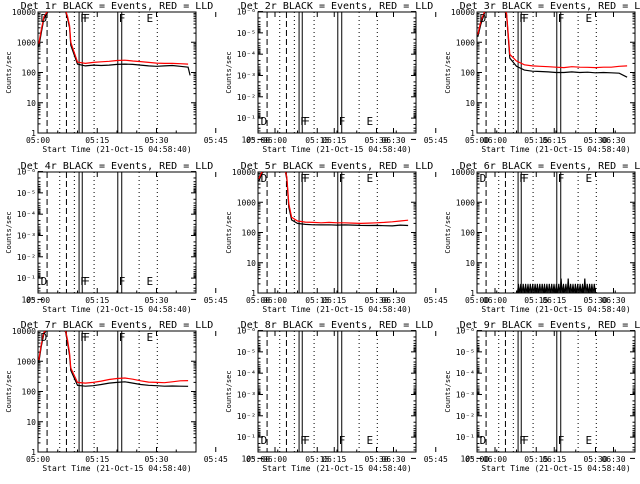  Describe the element at coordinates (552, 40) in the screenshot. I see `series-lld-line` at that location.